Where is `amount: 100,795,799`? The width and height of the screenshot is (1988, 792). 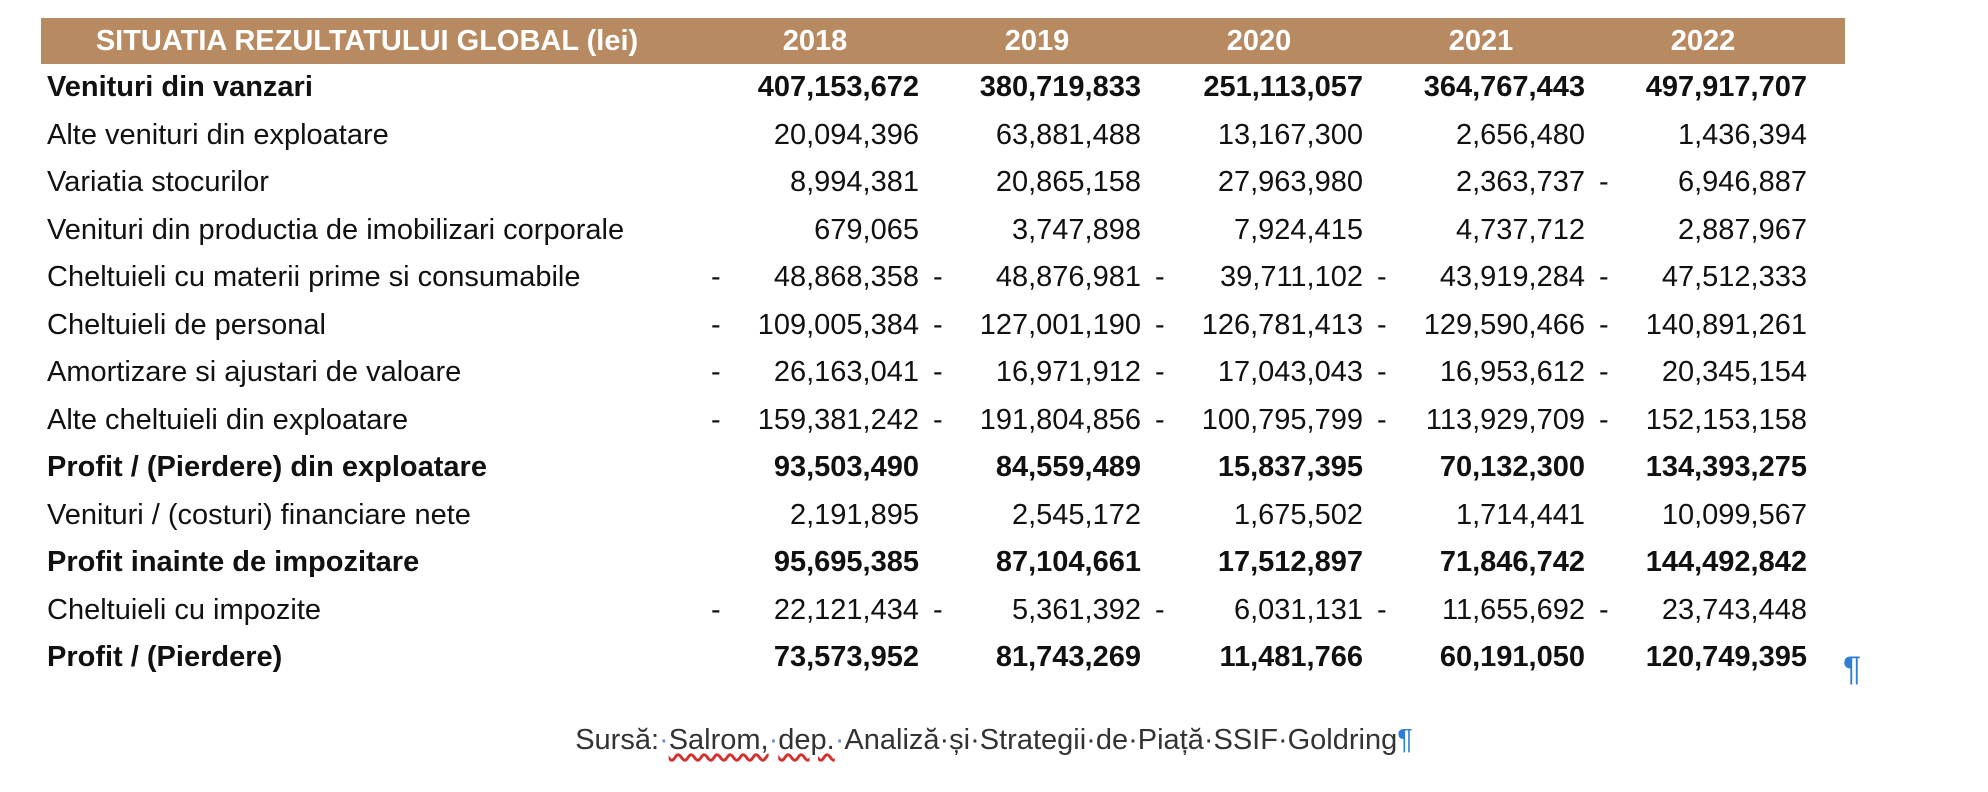
amount: 100,795,799 is located at coordinates (1282, 419).